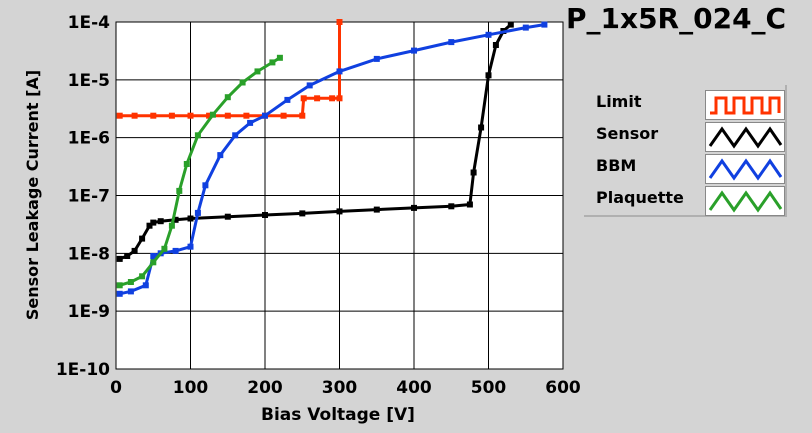 This screenshot has height=433, width=812. Describe the element at coordinates (627, 133) in the screenshot. I see `legend-label: Sensor` at that location.